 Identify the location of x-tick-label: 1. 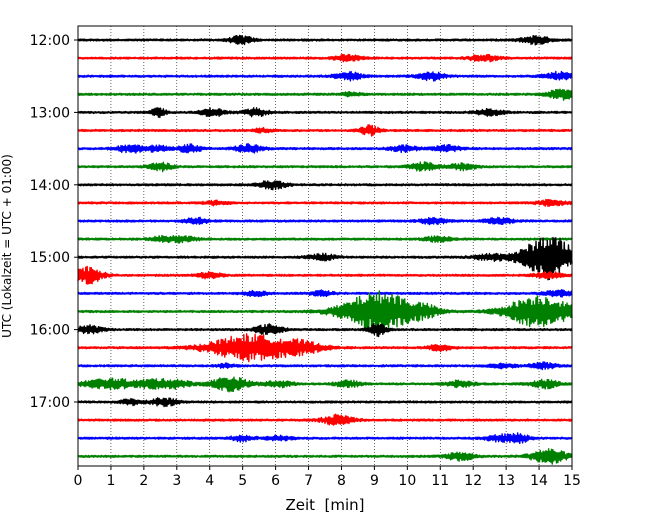
(110, 481).